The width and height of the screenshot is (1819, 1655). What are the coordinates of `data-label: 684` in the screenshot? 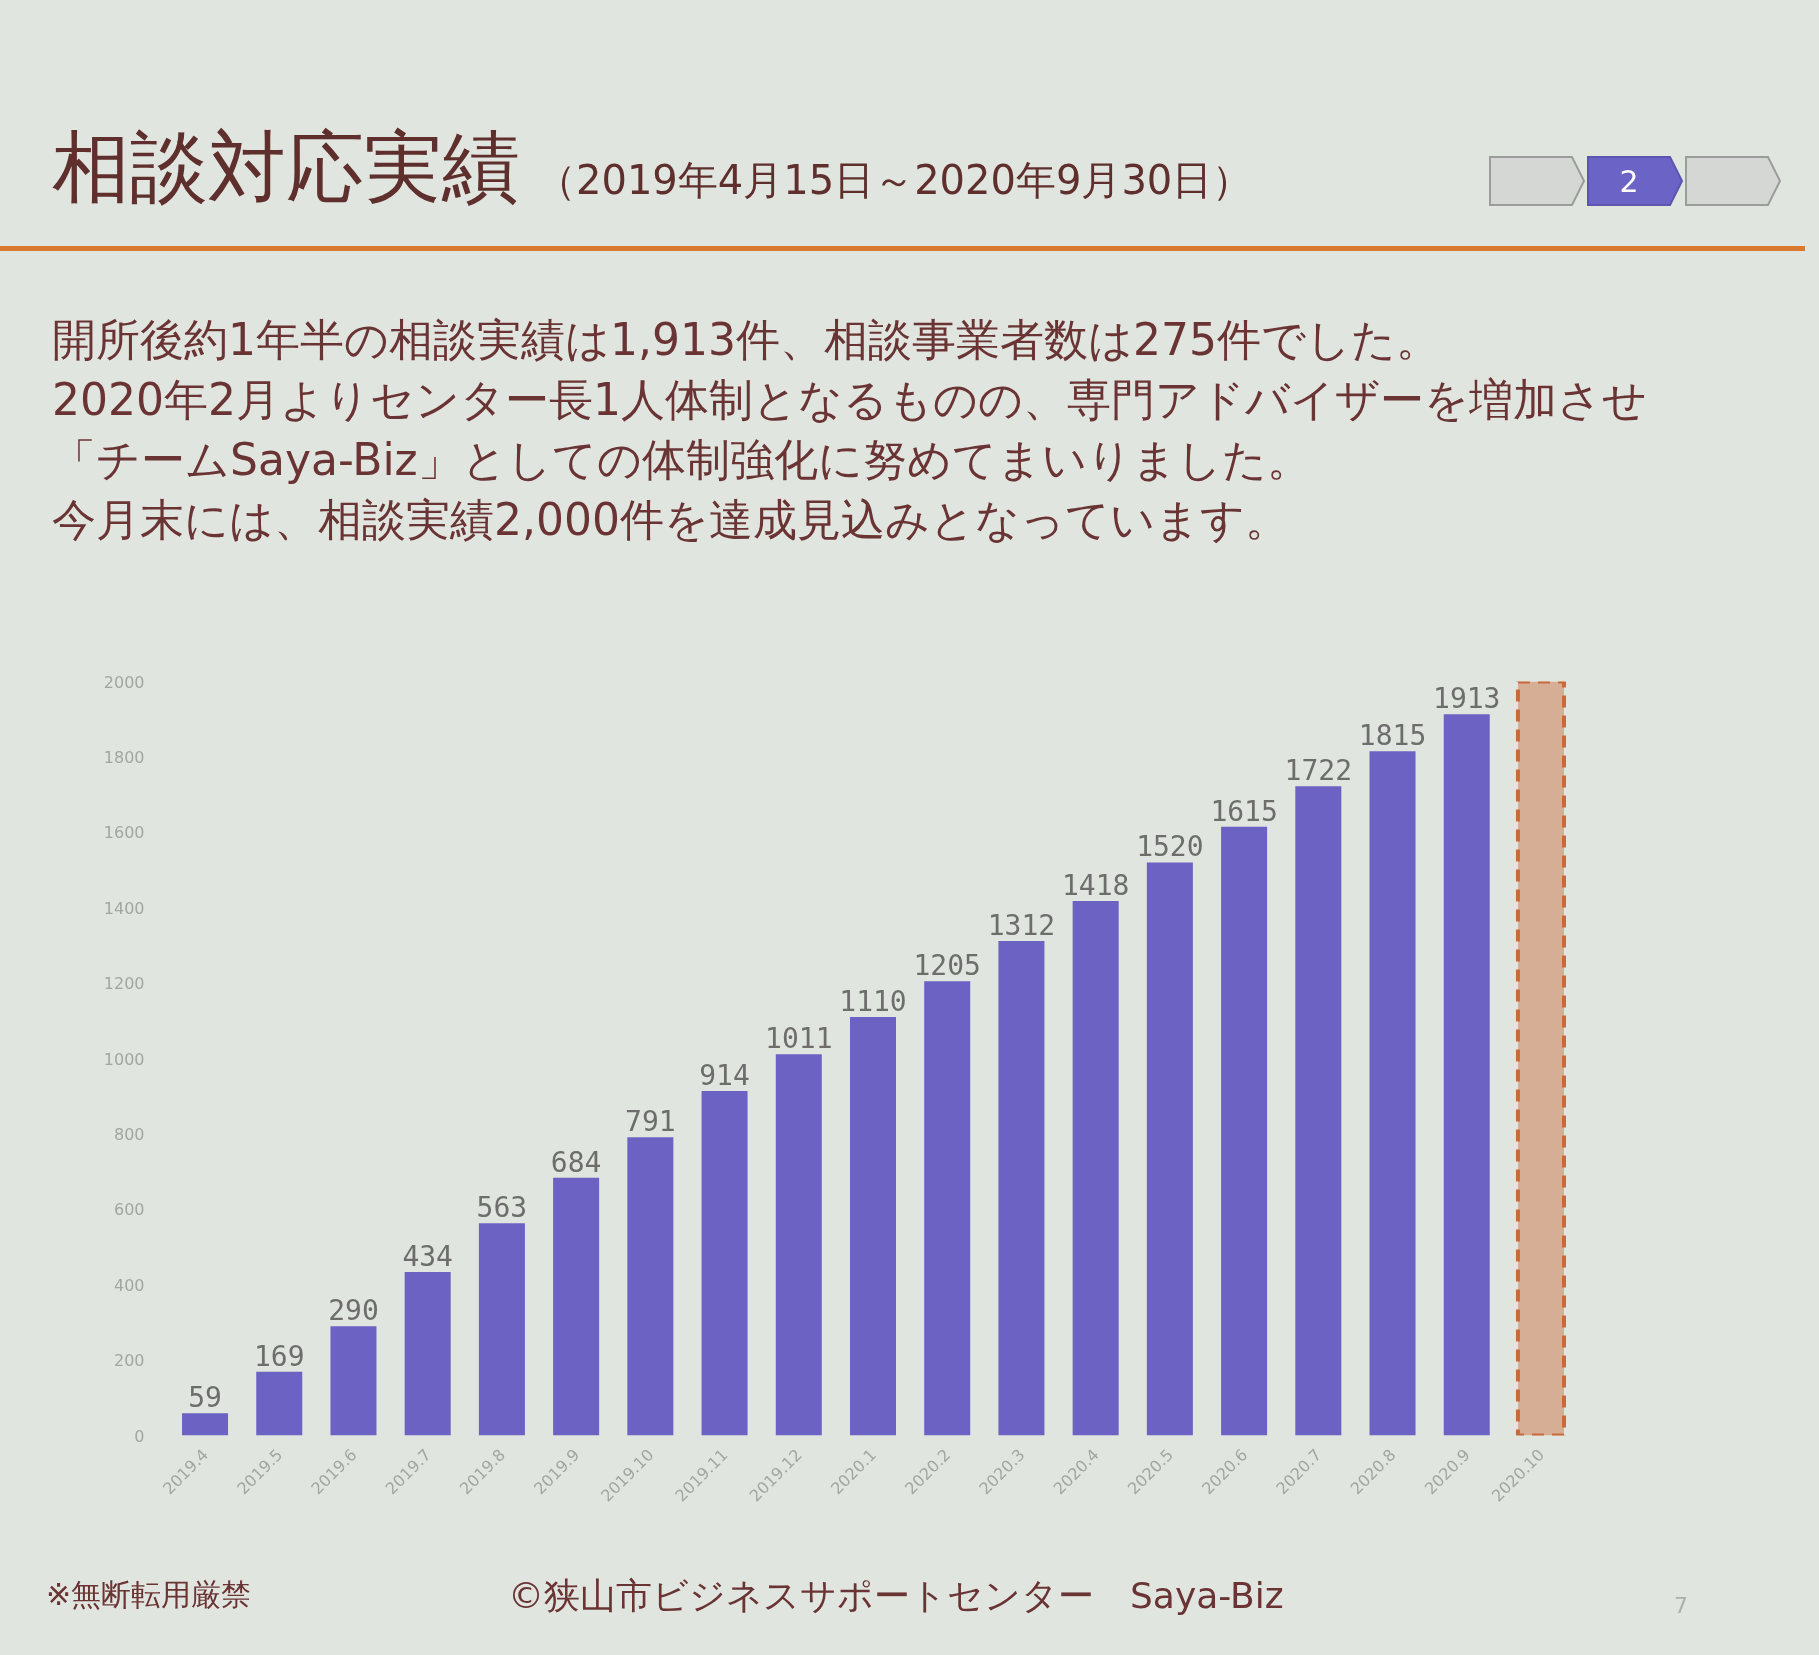 It's located at (576, 1162).